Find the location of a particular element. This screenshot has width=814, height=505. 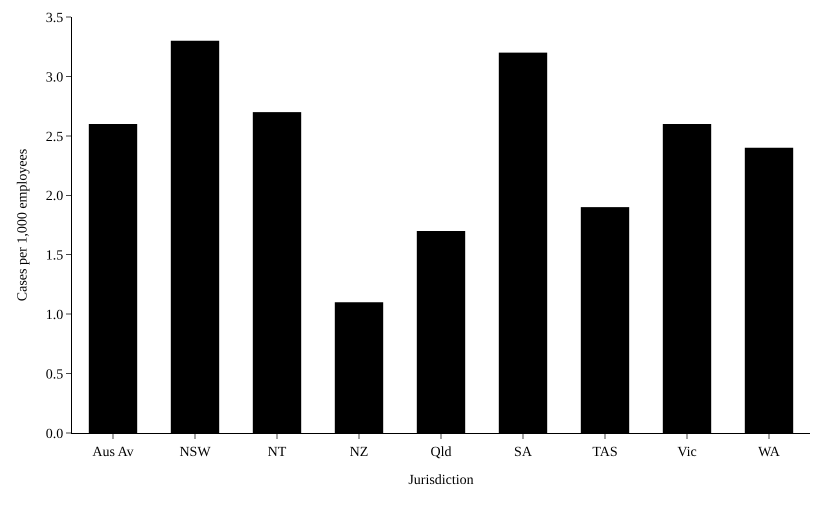

x-tick-label: TAS is located at coordinates (605, 452).